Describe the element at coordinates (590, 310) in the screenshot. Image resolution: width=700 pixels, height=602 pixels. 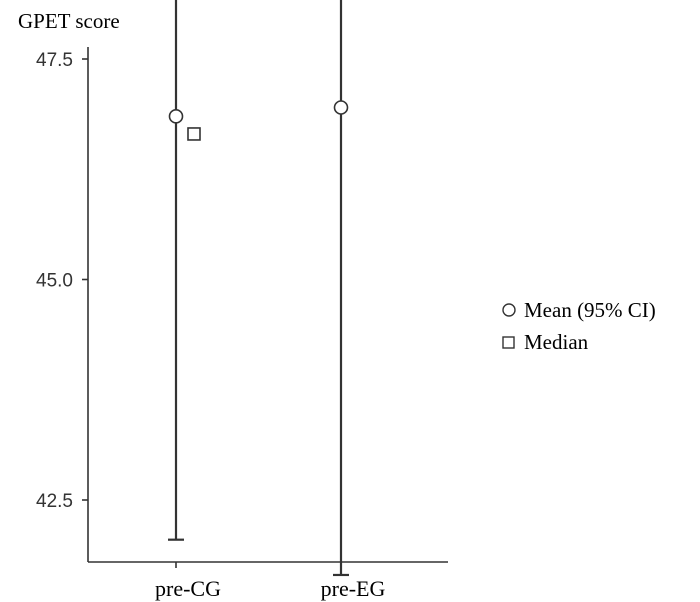
I see `legend-mean-label: Mean (95% CI)` at that location.